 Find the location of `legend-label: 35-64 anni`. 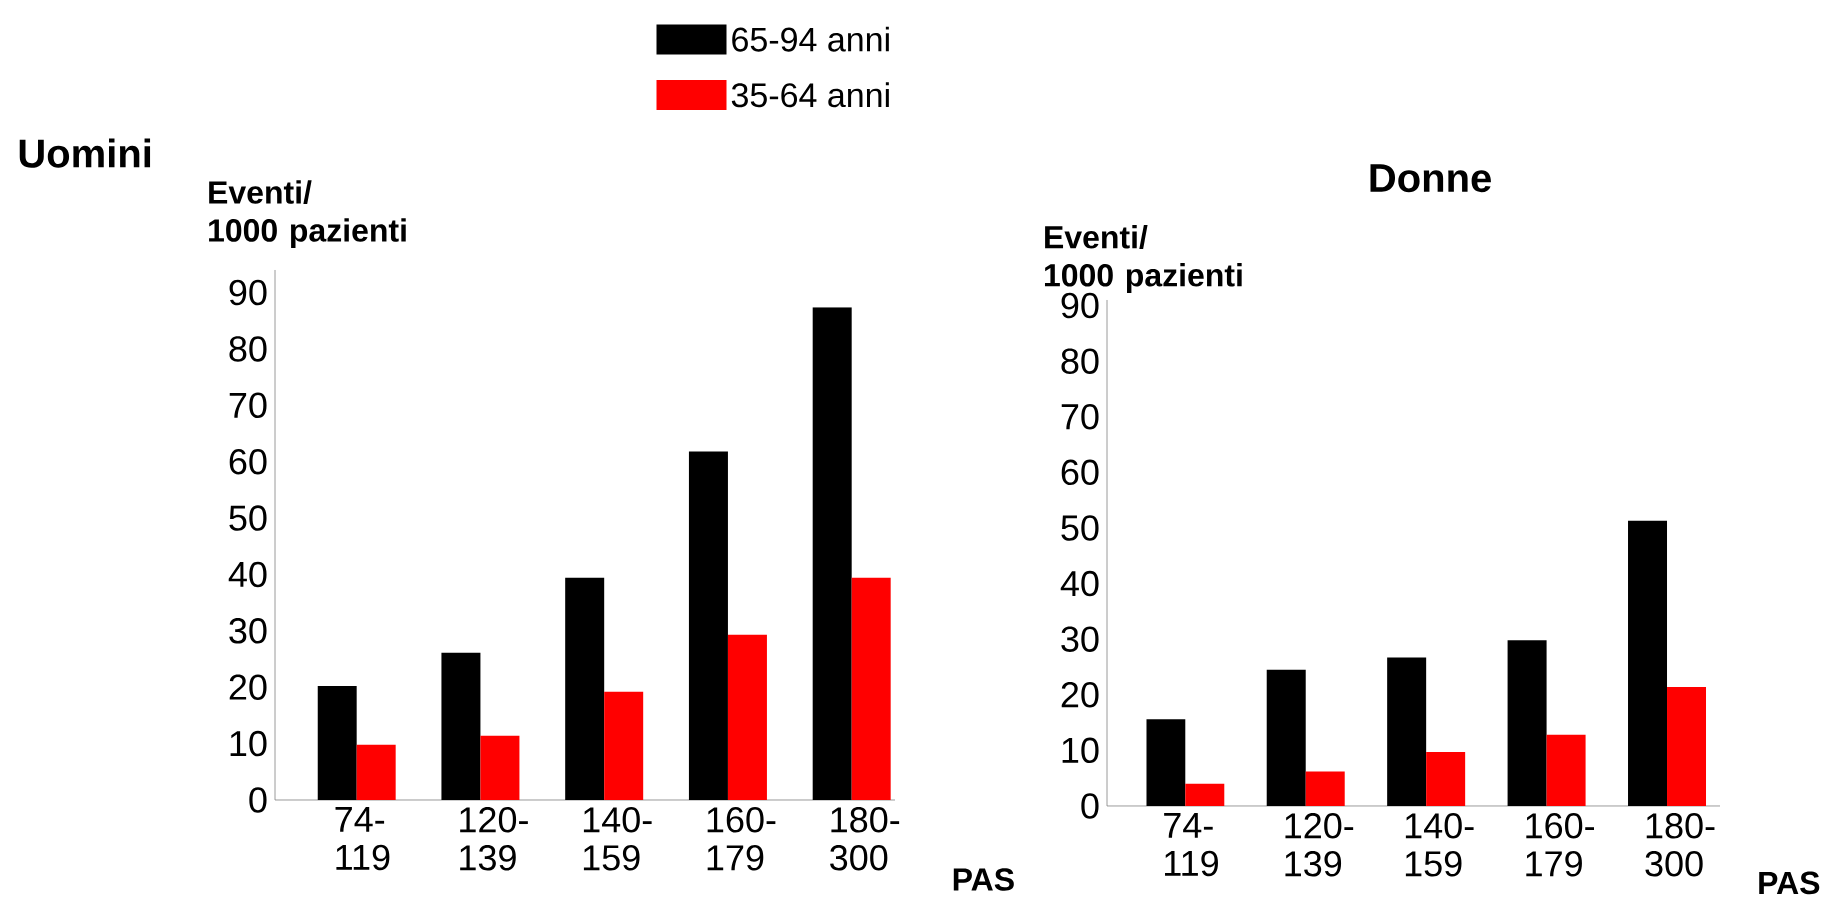

legend-label: 35-64 anni is located at coordinates (810, 95).